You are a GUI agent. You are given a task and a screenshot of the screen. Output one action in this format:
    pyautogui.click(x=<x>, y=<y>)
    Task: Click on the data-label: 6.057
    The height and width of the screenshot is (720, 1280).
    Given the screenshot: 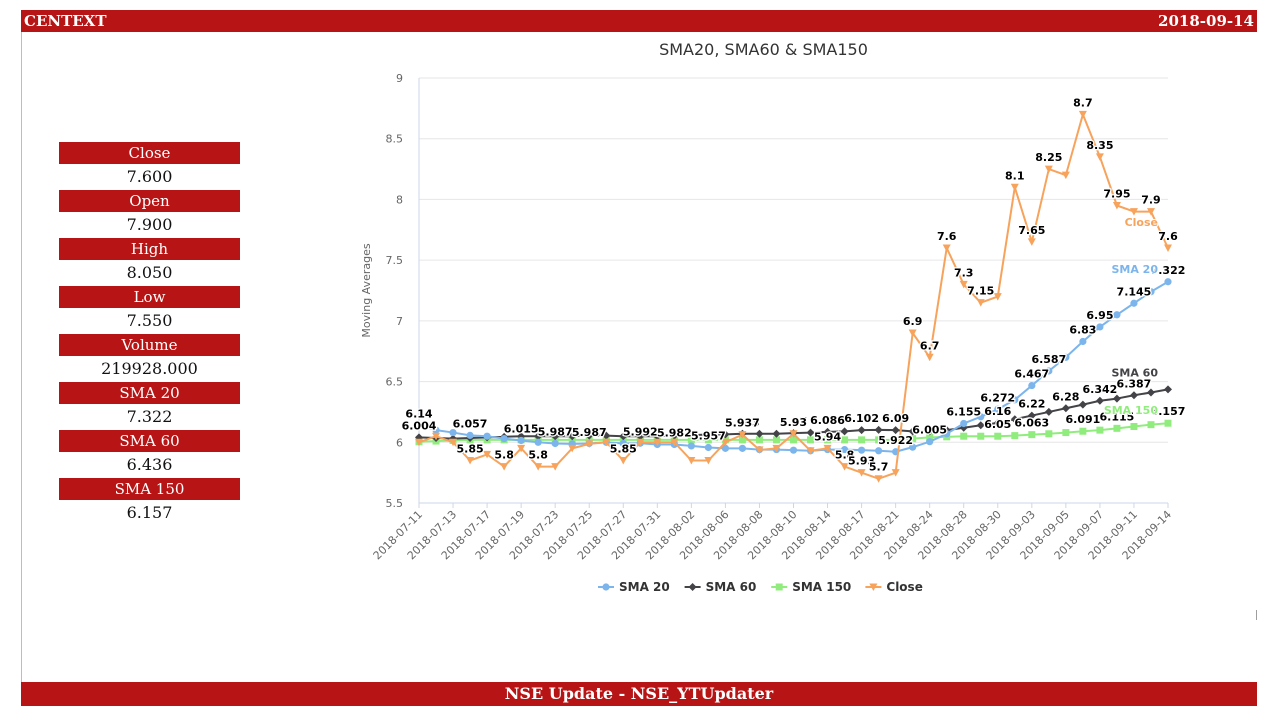 What is the action you would take?
    pyautogui.click(x=470, y=423)
    